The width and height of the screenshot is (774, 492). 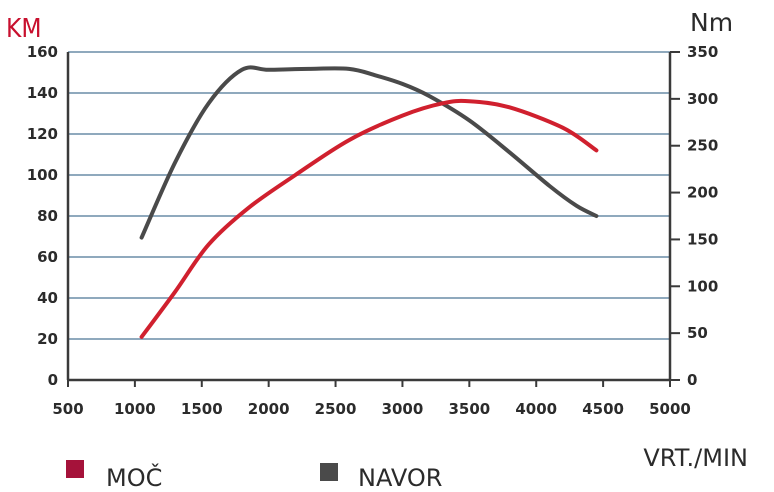 I want to click on x-axis-ticks: 500 1000 1500 2000 2500 3000 3500 4000 4500 5000, so click(x=371, y=399).